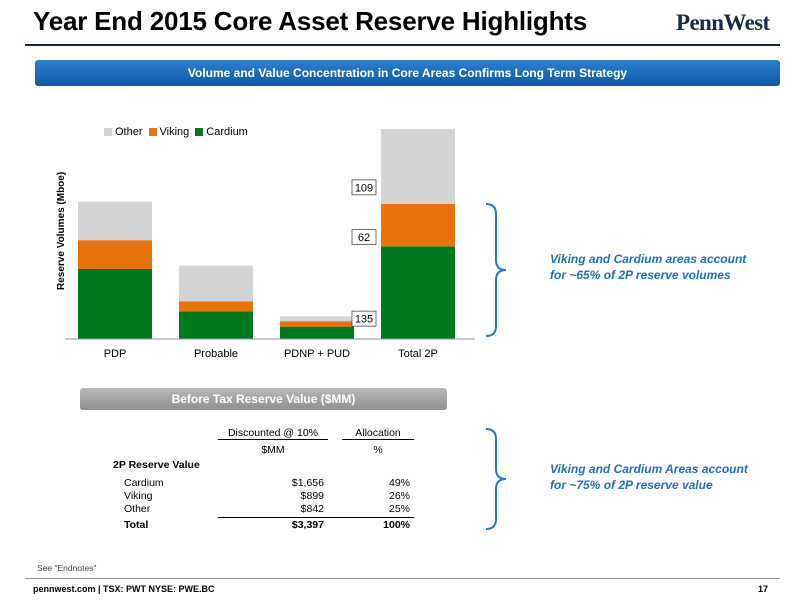  Describe the element at coordinates (496, 270) in the screenshot. I see `brace-volumes-icon` at that location.